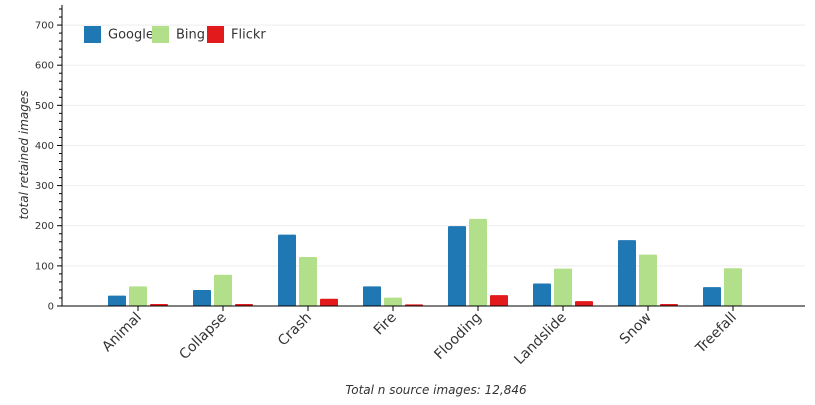 The image size is (815, 405). What do you see at coordinates (175, 34) in the screenshot?
I see `legend: Google Bing Flickr` at bounding box center [175, 34].